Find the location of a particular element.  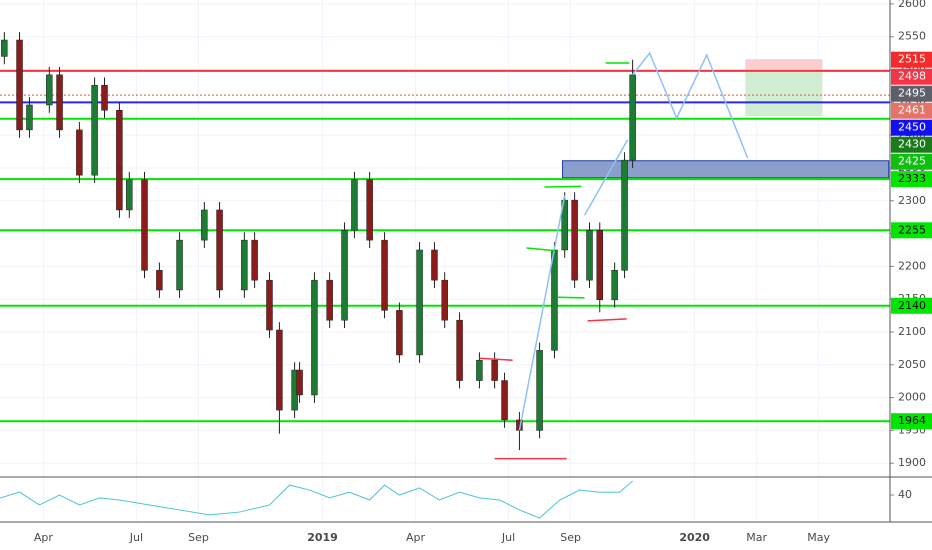

price-label: 2333 is located at coordinates (912, 178).